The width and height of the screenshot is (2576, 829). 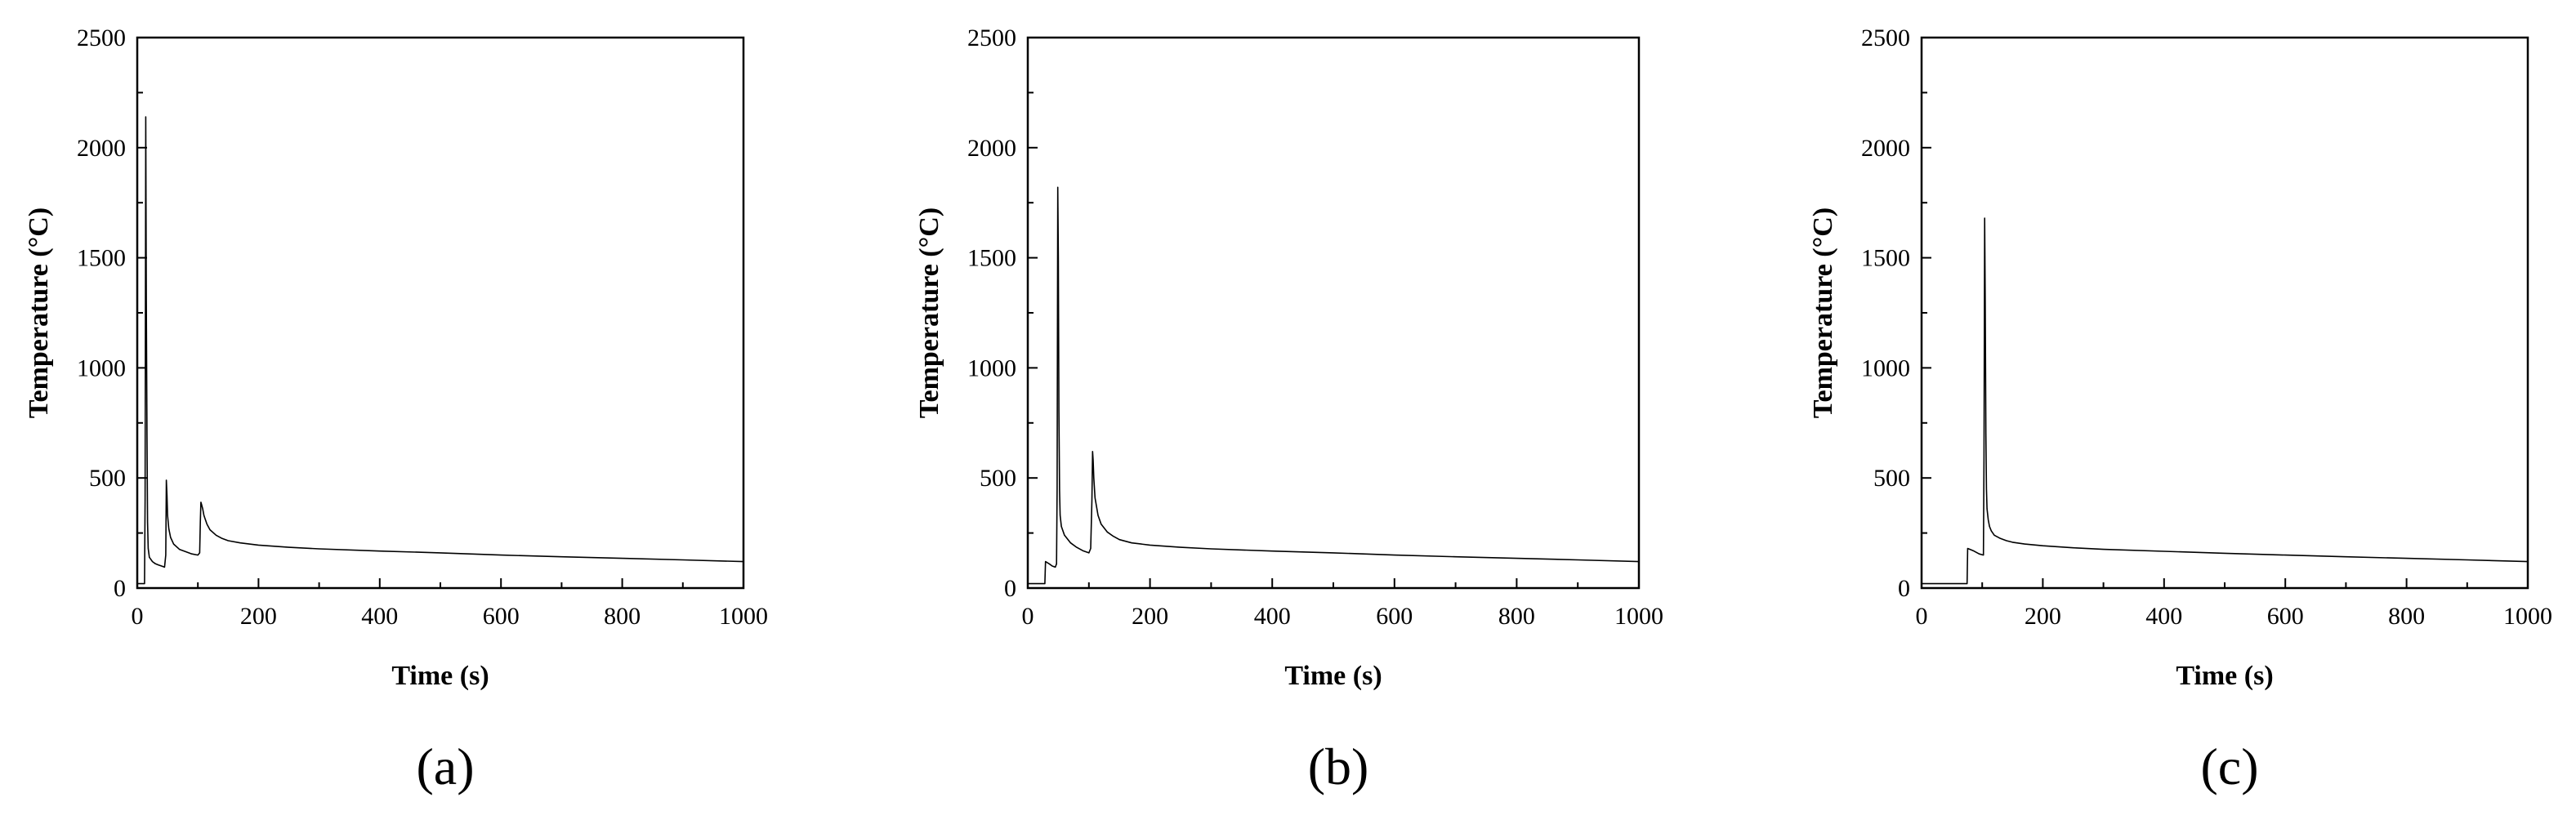 What do you see at coordinates (2527, 617) in the screenshot?
I see `x-tick-label-c: 1000` at bounding box center [2527, 617].